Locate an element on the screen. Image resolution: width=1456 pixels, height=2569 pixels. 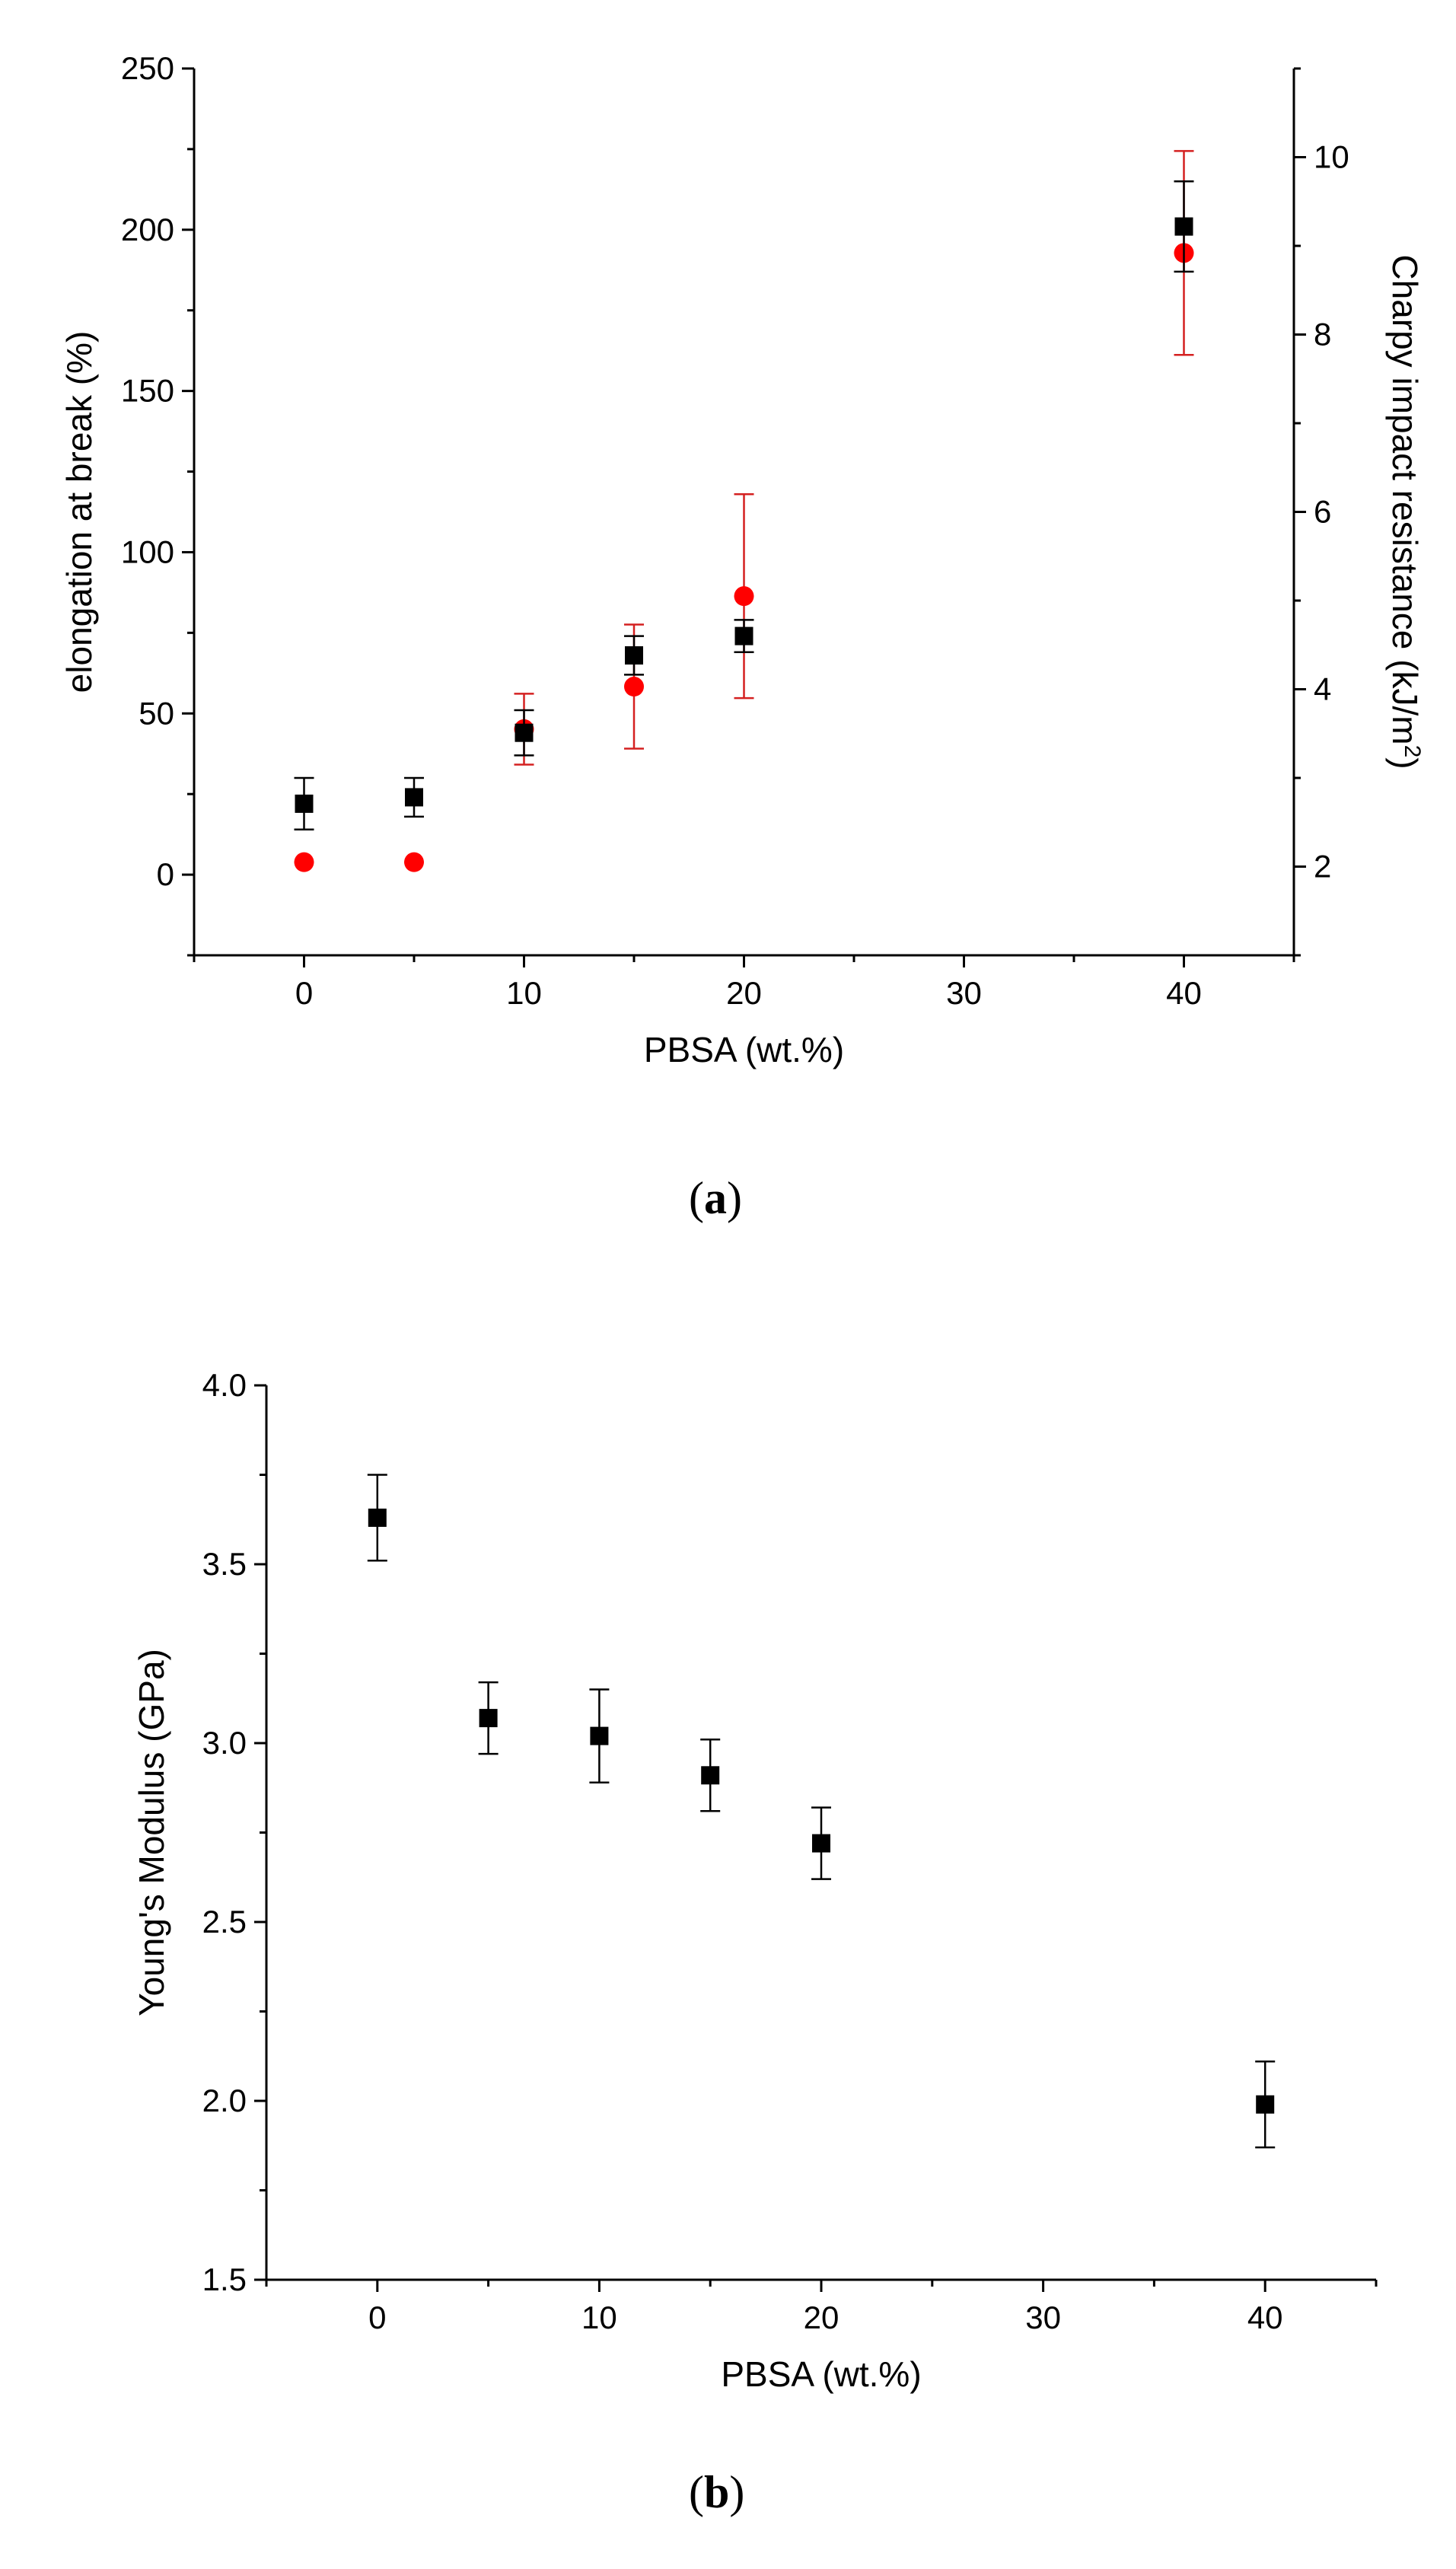
chart-a-caption-label: a is located at coordinates (715, 1198).